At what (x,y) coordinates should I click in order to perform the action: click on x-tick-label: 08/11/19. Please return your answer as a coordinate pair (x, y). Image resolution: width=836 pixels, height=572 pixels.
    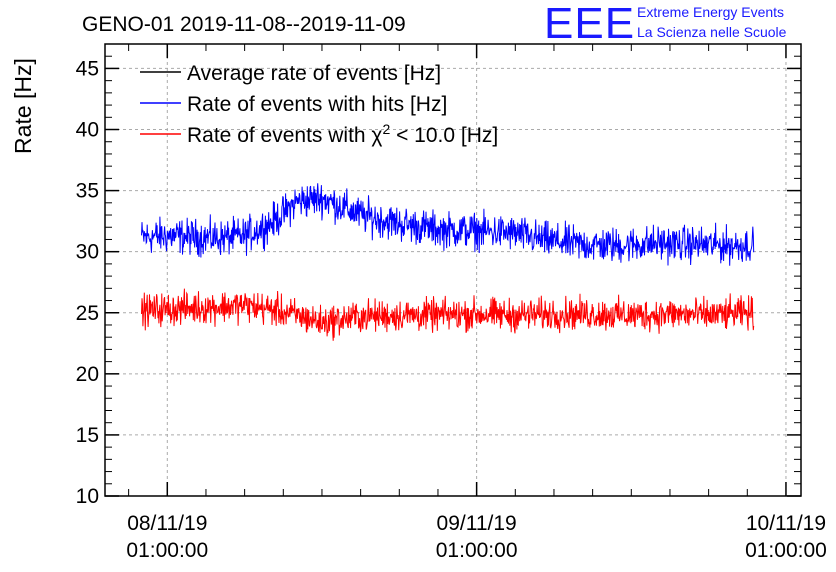
    Looking at the image, I should click on (167, 523).